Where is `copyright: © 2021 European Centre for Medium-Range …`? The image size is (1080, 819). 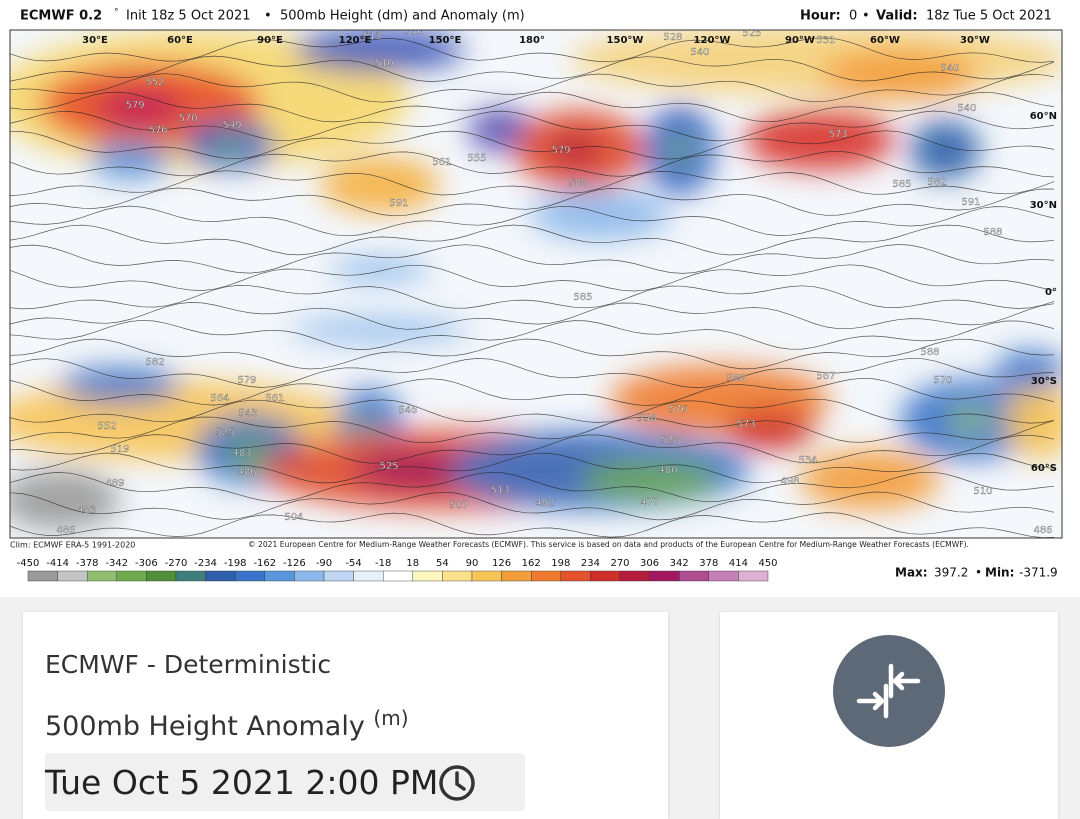 copyright: © 2021 European Centre for Medium-Range … is located at coordinates (608, 544).